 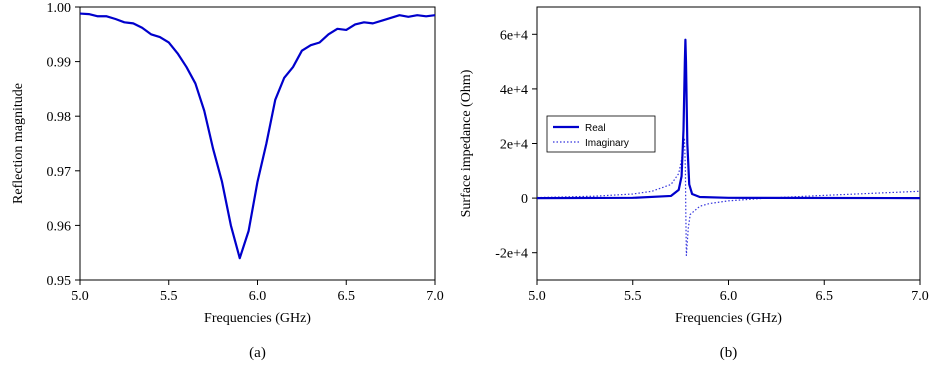 What do you see at coordinates (524, 199) in the screenshot?
I see `y-tick-label: 0` at bounding box center [524, 199].